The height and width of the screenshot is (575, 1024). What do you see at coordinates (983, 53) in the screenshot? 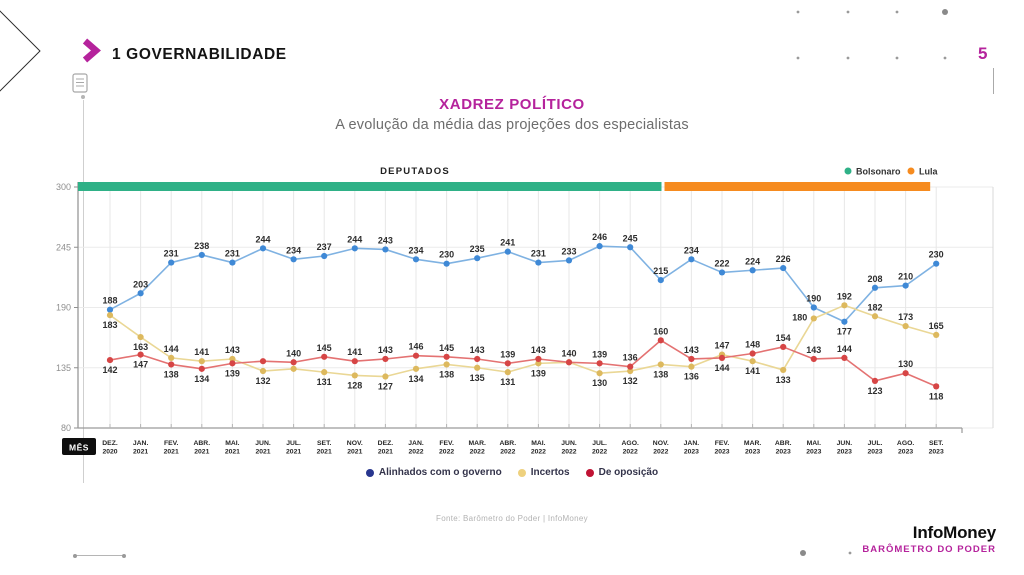
I see `page-number: 5` at bounding box center [983, 53].